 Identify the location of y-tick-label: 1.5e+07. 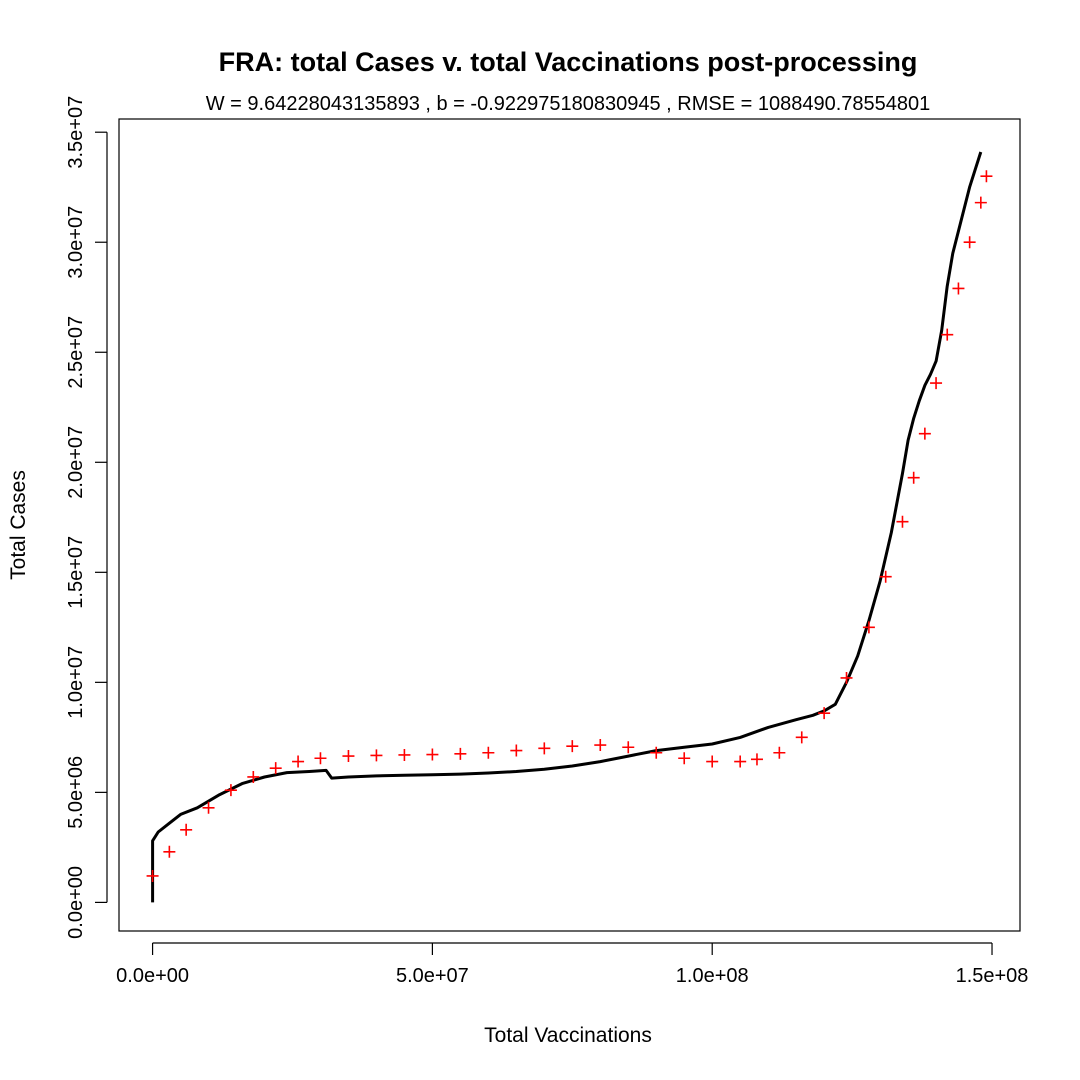
(76, 572).